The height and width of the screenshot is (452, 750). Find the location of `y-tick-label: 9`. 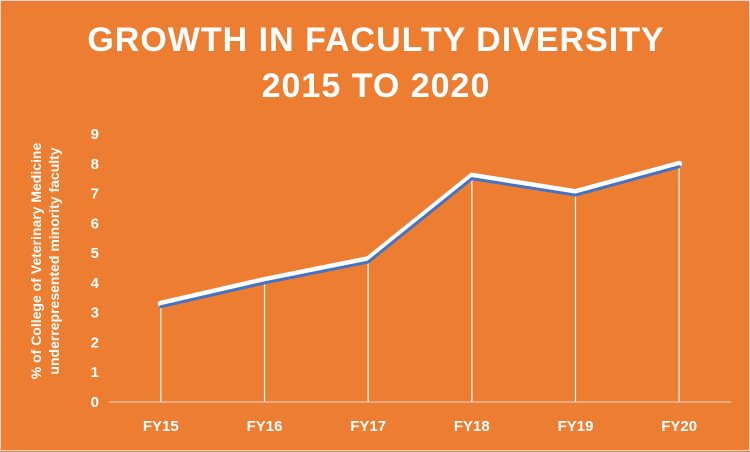

y-tick-label: 9 is located at coordinates (95, 134).